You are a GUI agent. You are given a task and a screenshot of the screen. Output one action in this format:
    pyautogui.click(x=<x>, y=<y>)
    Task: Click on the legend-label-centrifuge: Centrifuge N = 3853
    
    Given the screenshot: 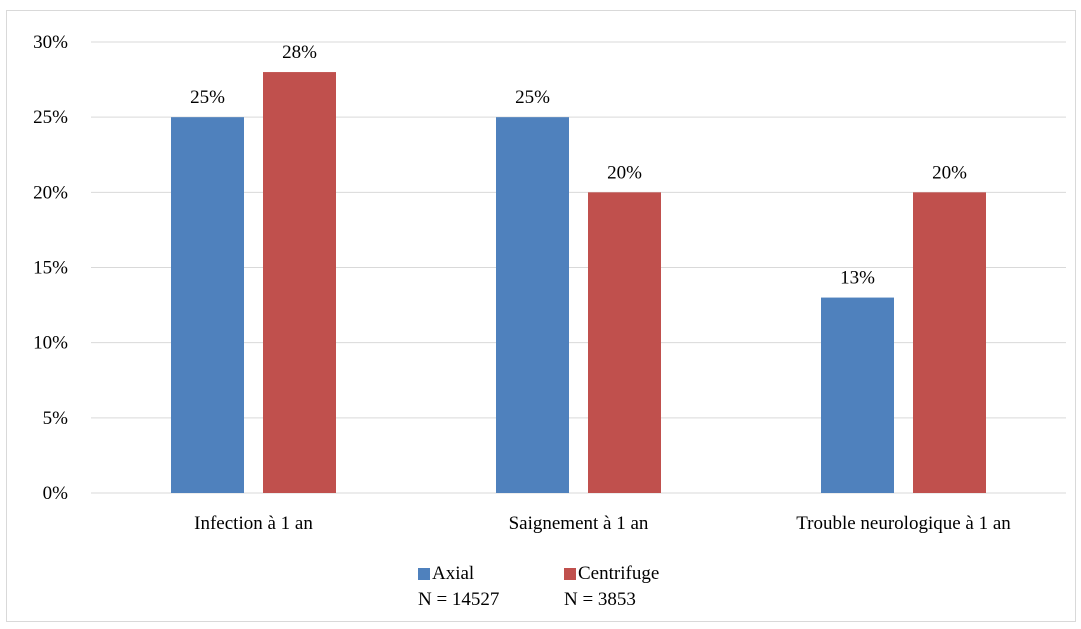 What is the action you would take?
    pyautogui.click(x=612, y=587)
    